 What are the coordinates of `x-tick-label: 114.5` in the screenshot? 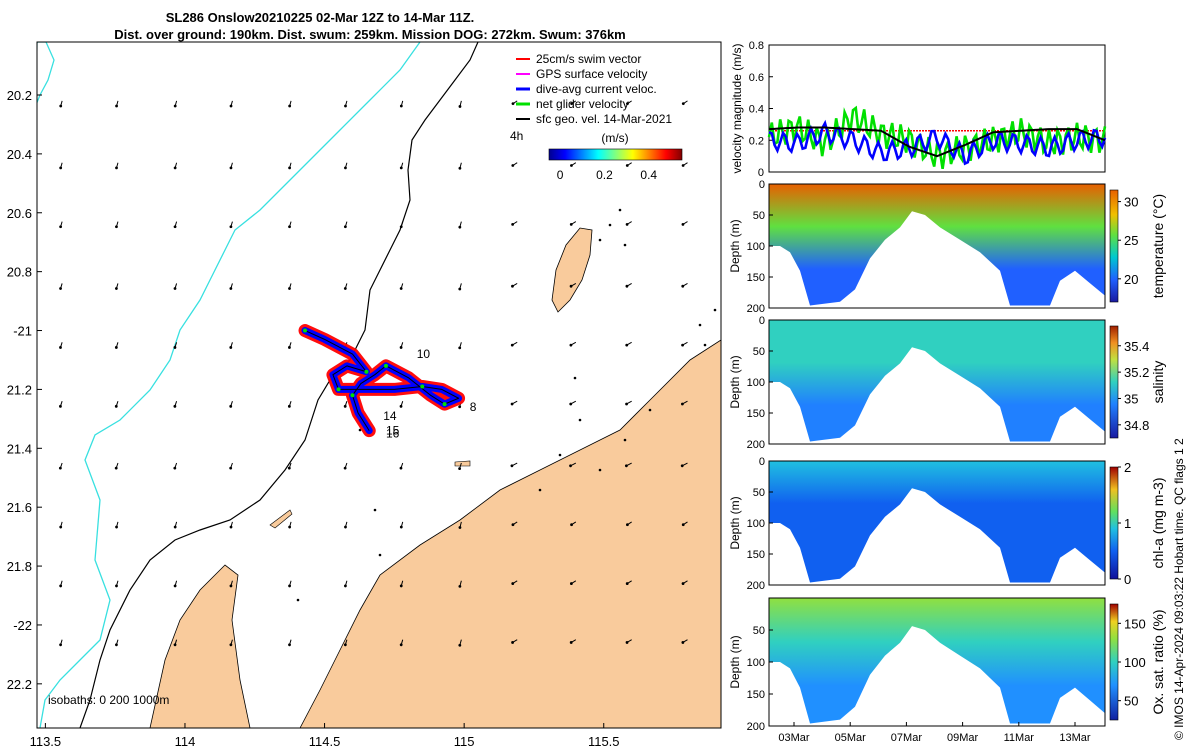 It's located at (325, 741).